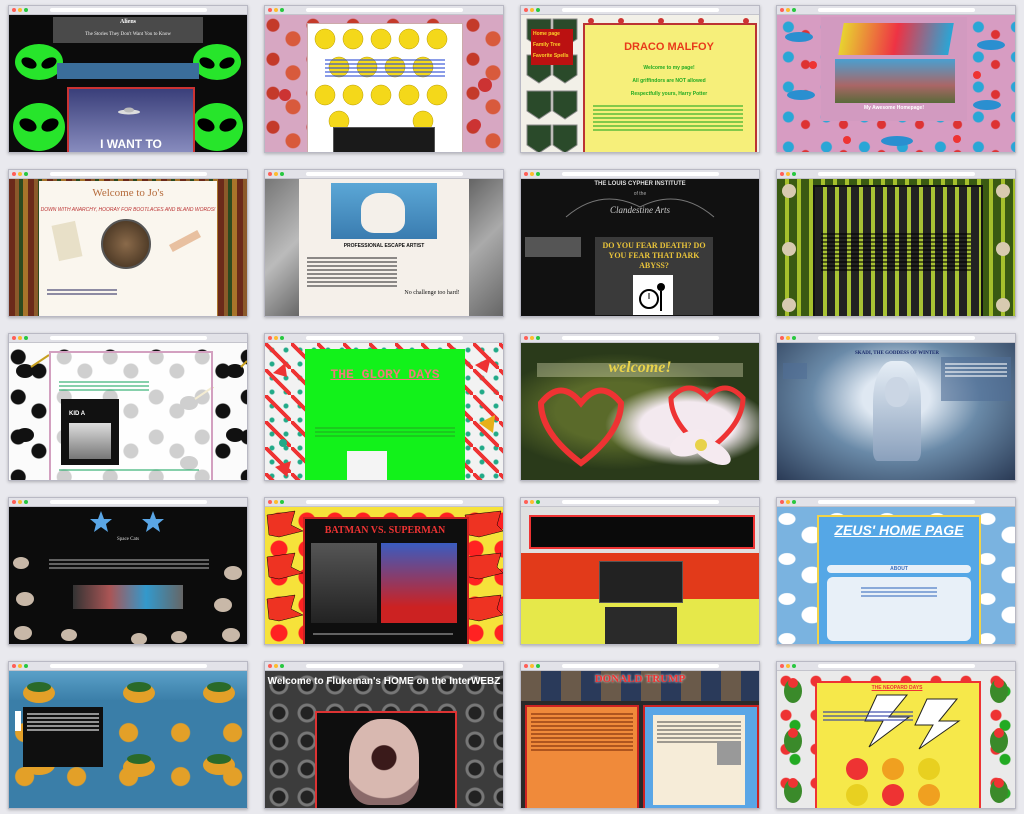  Describe the element at coordinates (128, 597) in the screenshot. I see `photo-strip` at that location.